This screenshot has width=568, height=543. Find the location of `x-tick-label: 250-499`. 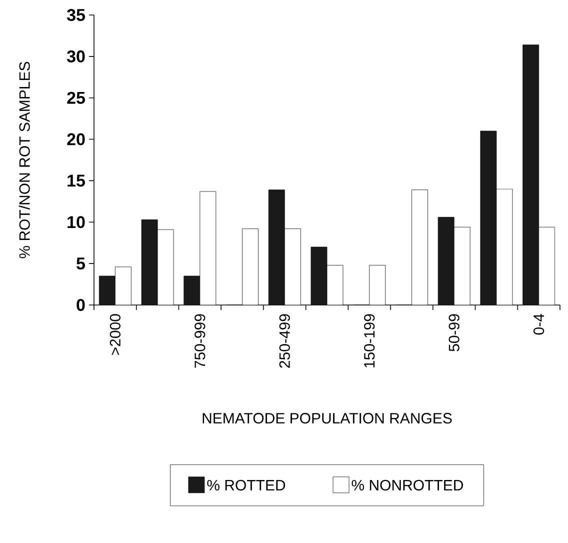

x-tick-label: 250-499 is located at coordinates (284, 341).